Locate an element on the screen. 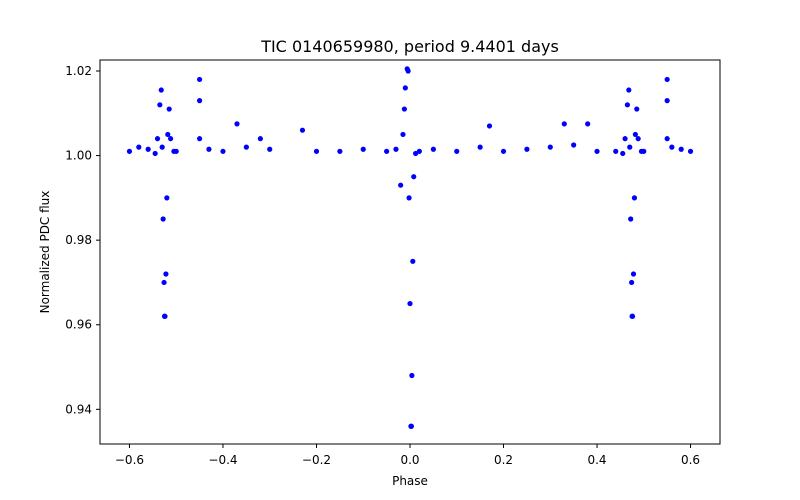  y-tick-label: 0.96 is located at coordinates (78, 325).